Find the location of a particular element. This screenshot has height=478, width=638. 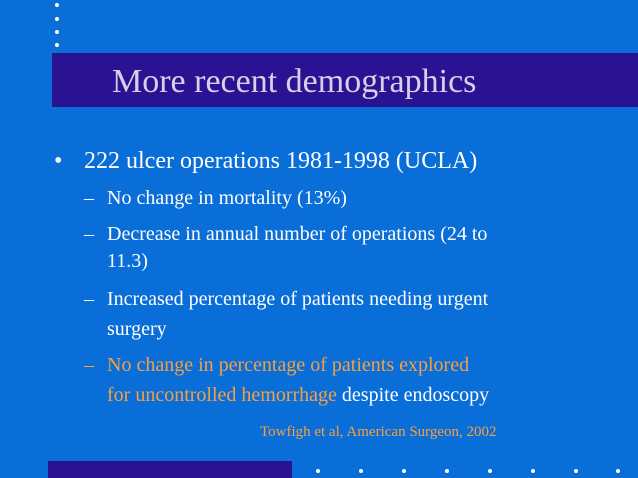

slide-title: More recent demographics is located at coordinates (294, 81).